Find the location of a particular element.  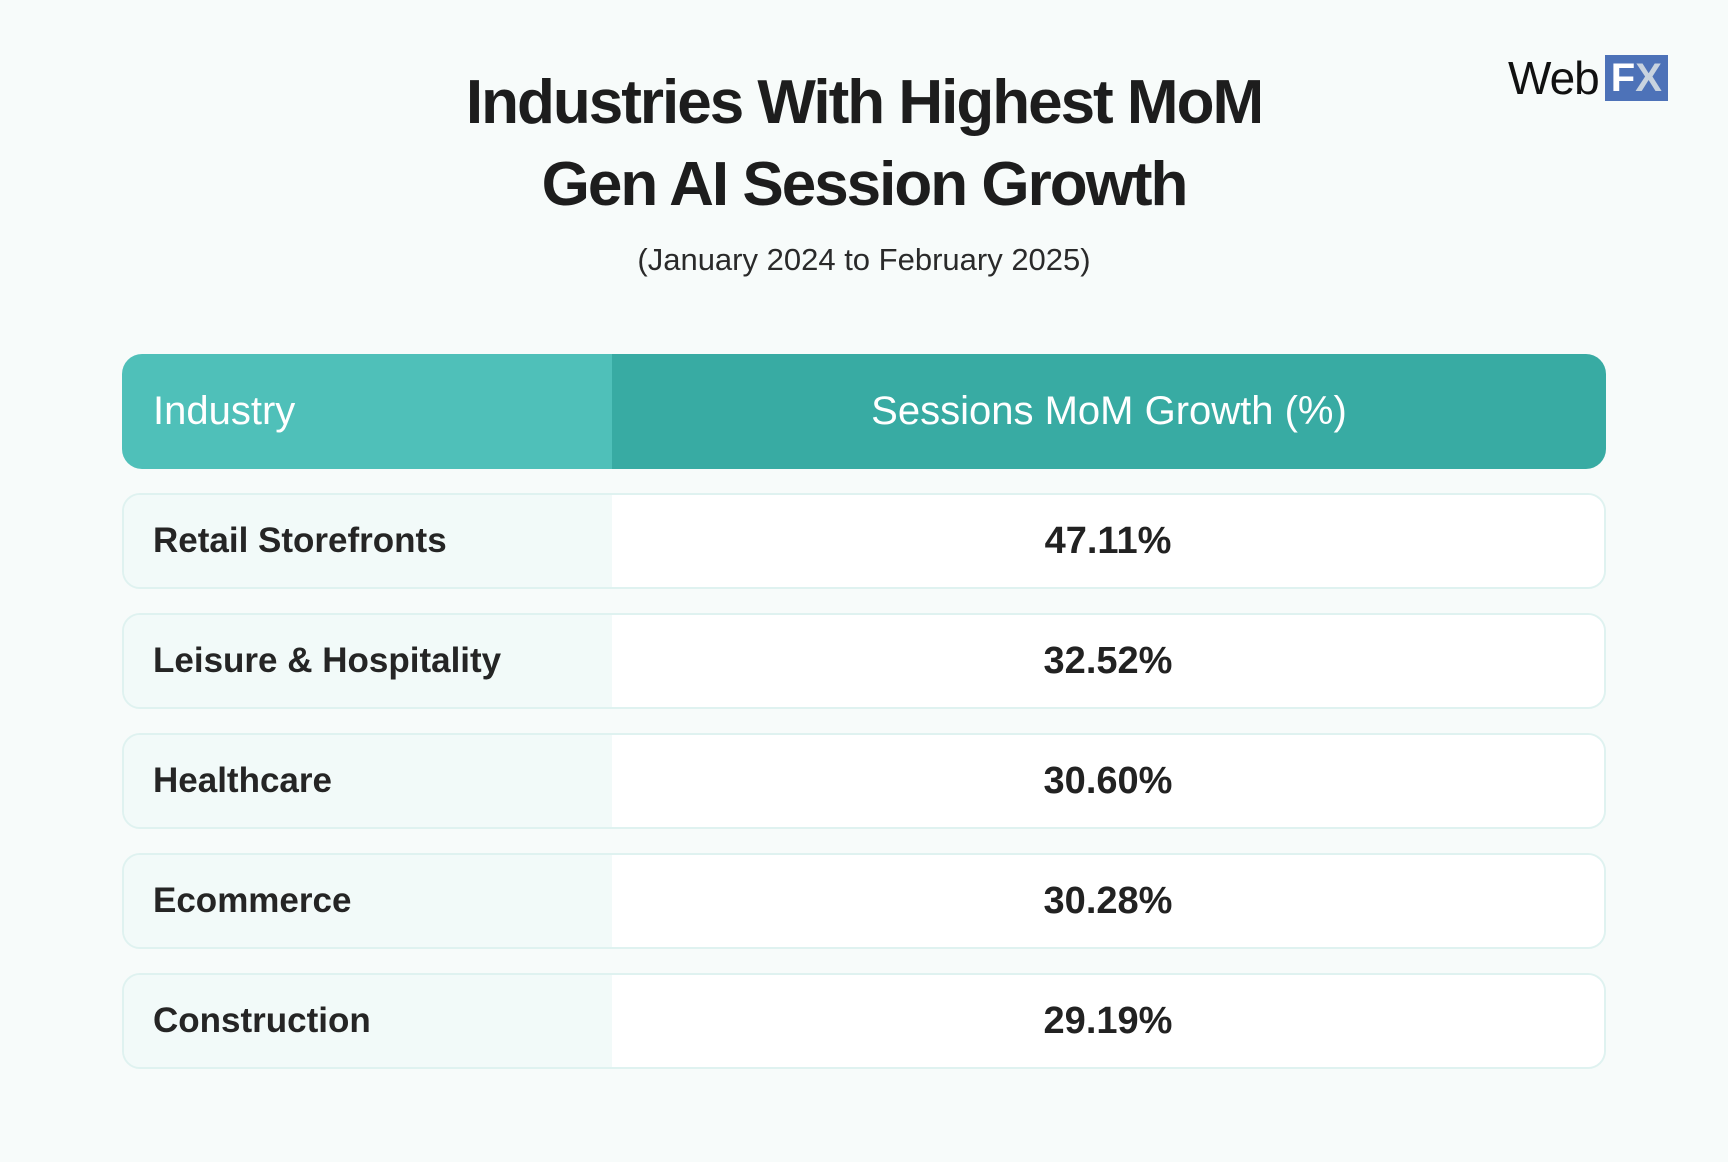

logo-web-text: Web is located at coordinates (1554, 78).